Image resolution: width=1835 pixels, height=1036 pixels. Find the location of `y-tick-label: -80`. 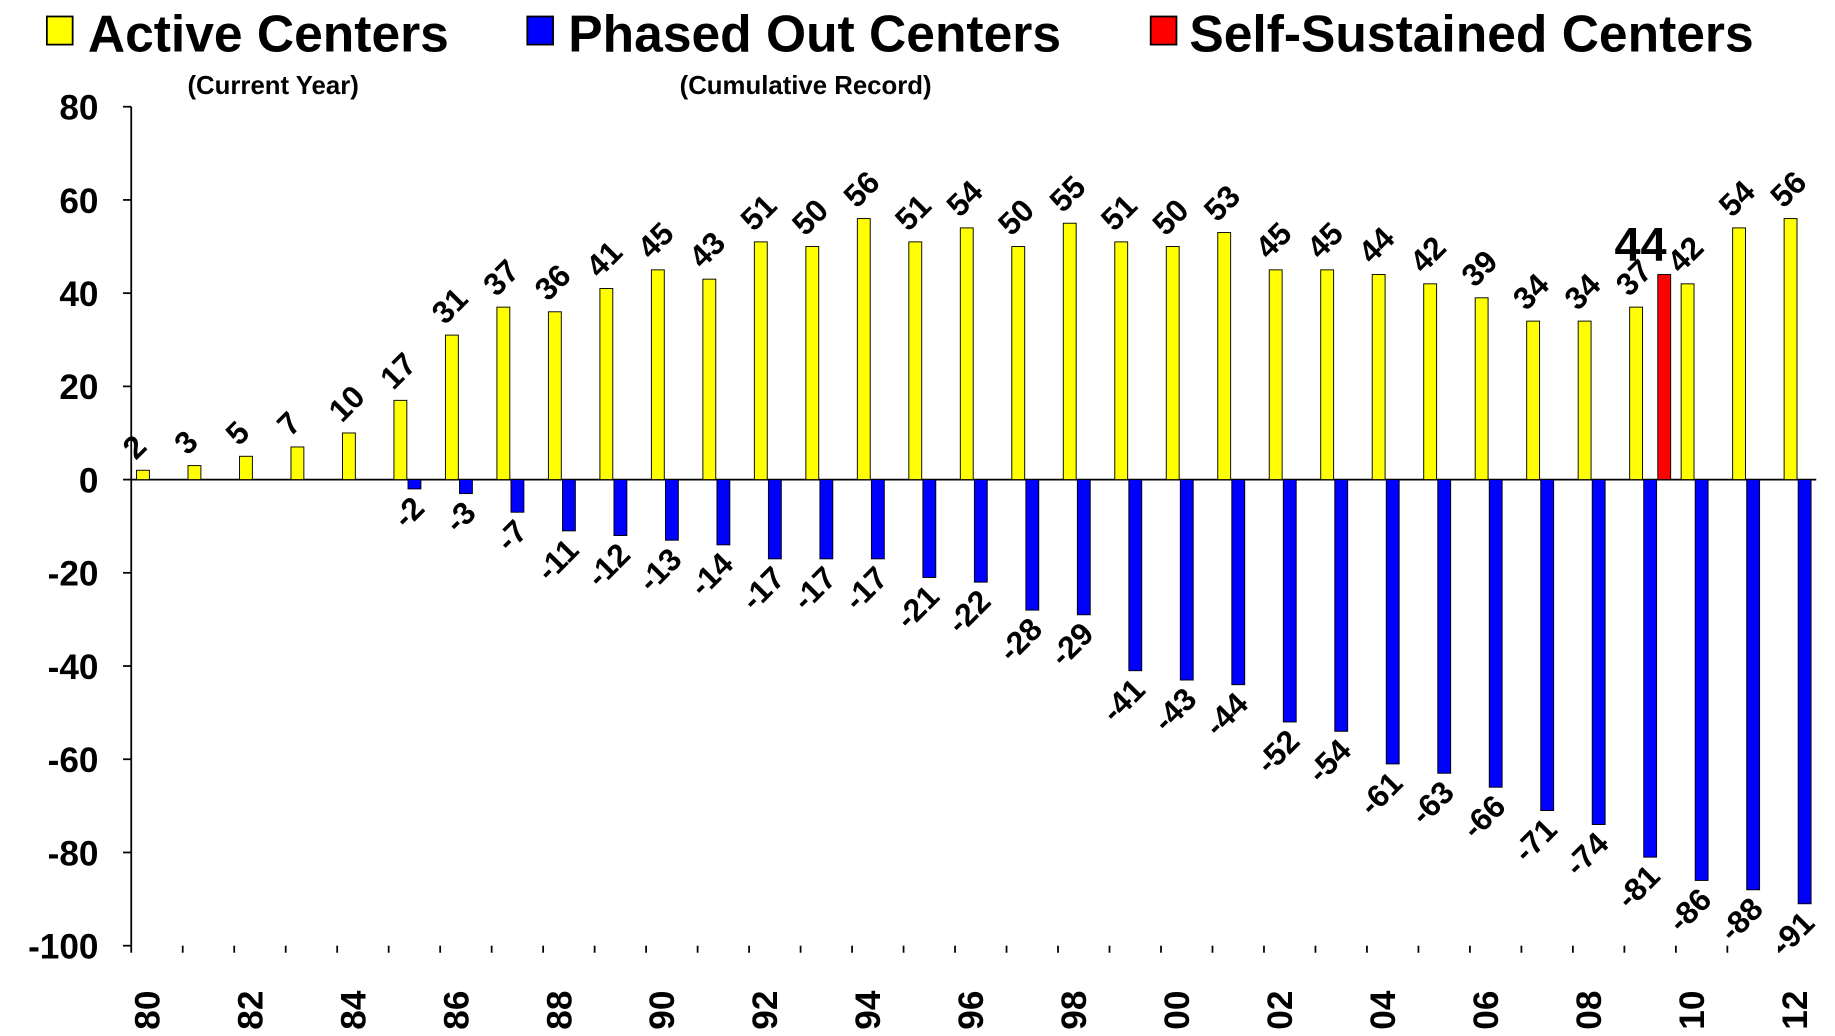

y-tick-label: -80 is located at coordinates (73, 853).